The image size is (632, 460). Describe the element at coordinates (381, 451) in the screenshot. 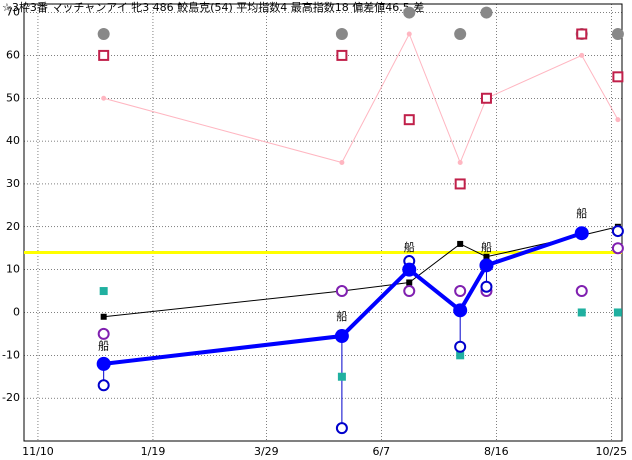

I see `x-tick-label: 6/7` at that location.